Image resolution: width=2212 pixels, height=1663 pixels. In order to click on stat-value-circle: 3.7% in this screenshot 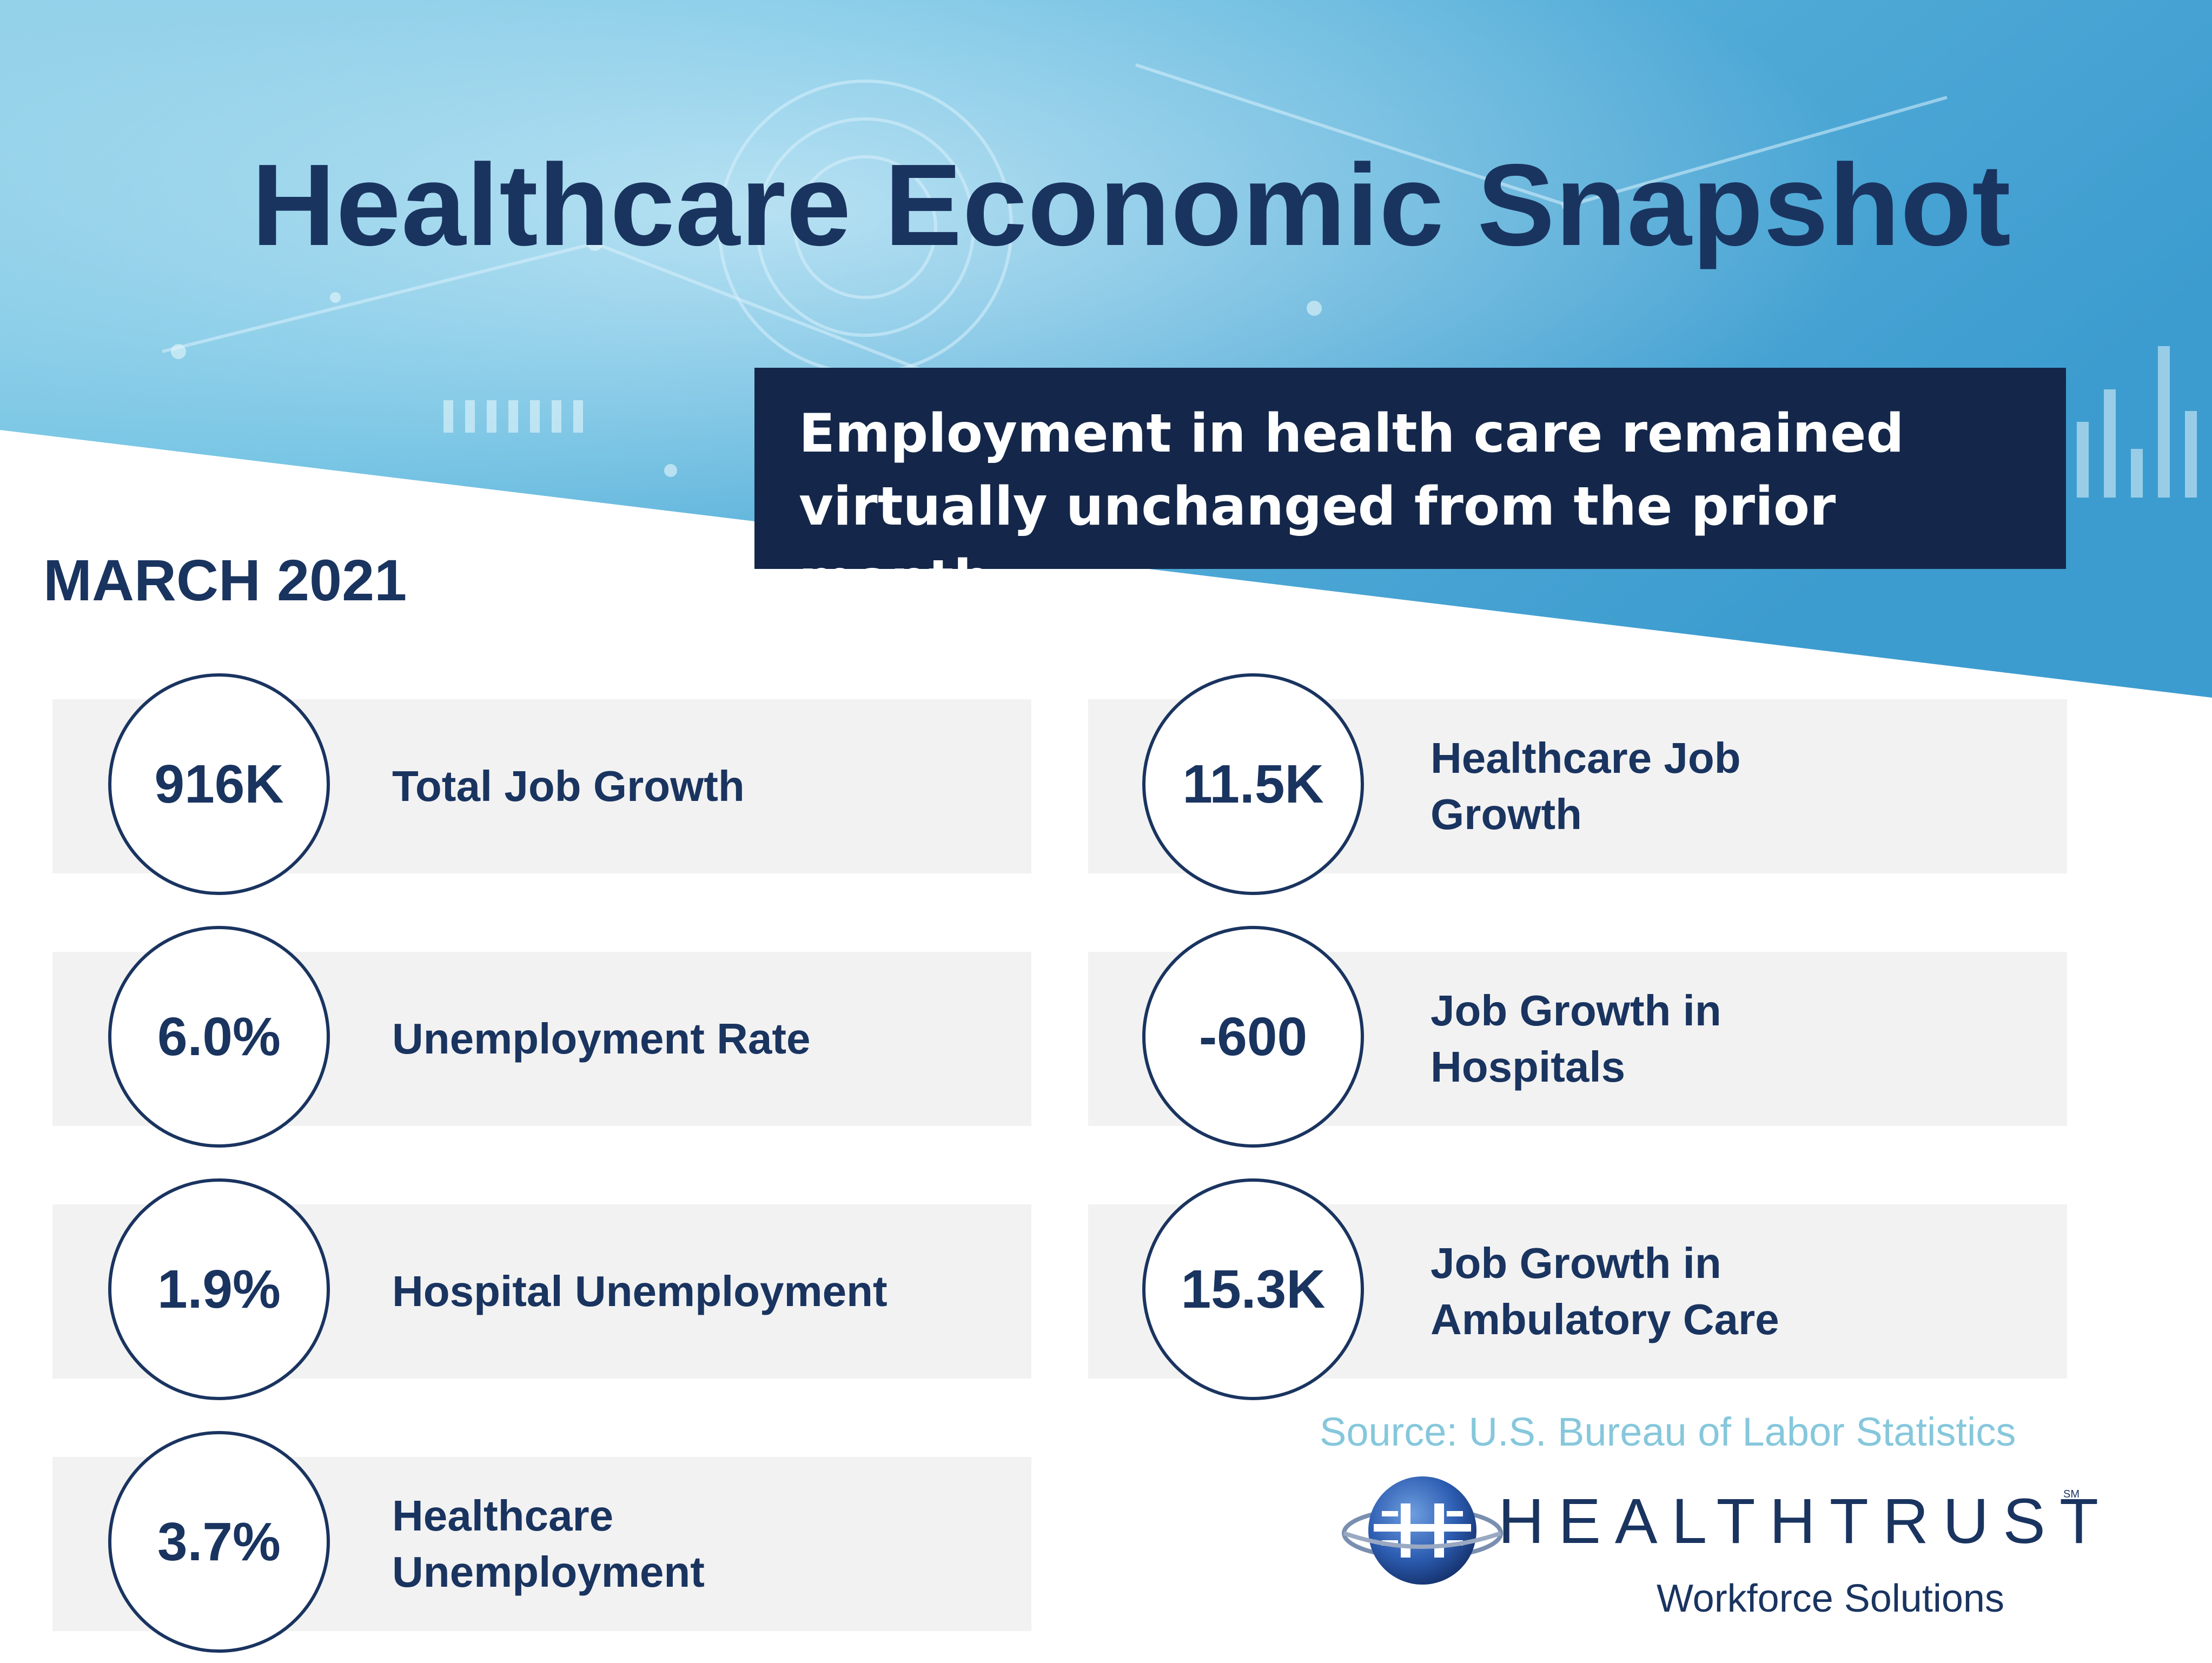, I will do `click(219, 1542)`.